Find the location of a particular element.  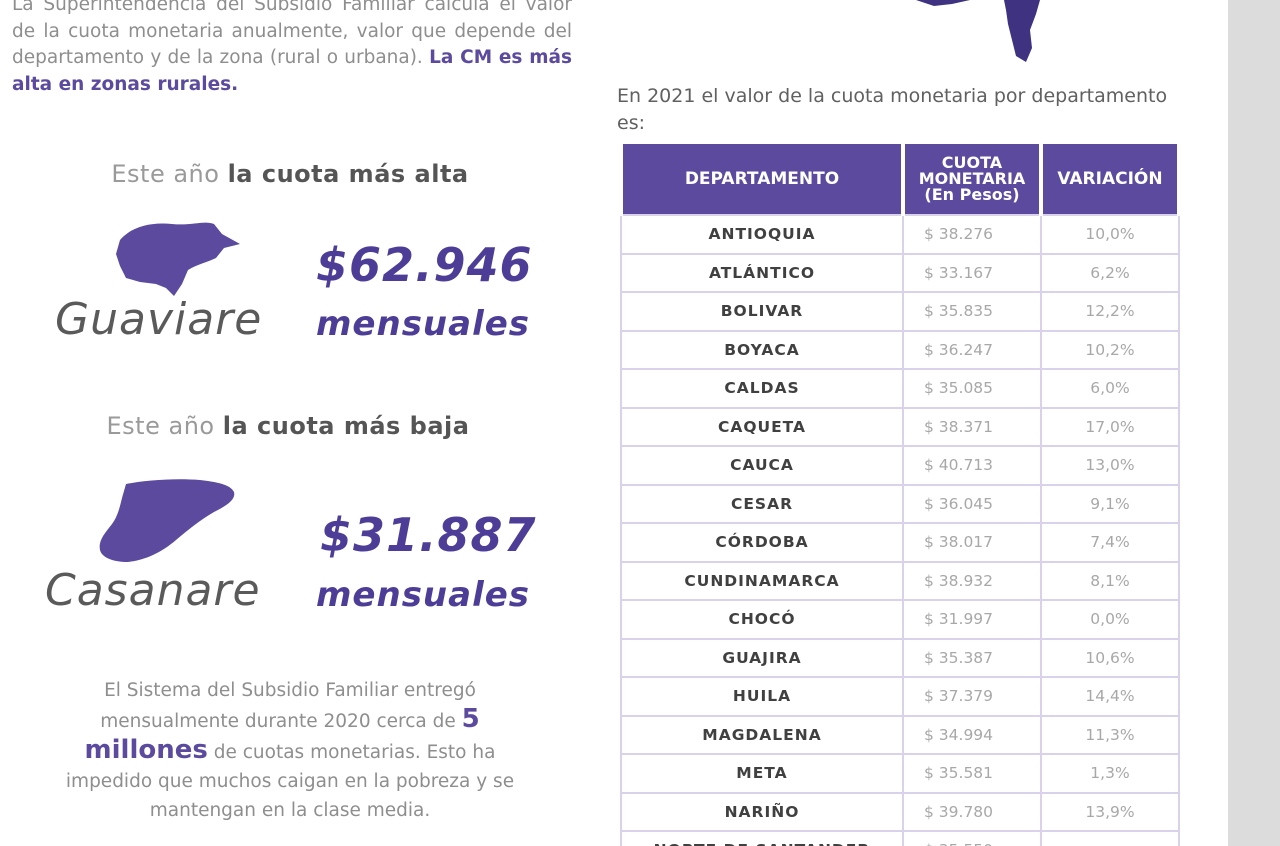

highest-department: Guaviare is located at coordinates (159, 319).